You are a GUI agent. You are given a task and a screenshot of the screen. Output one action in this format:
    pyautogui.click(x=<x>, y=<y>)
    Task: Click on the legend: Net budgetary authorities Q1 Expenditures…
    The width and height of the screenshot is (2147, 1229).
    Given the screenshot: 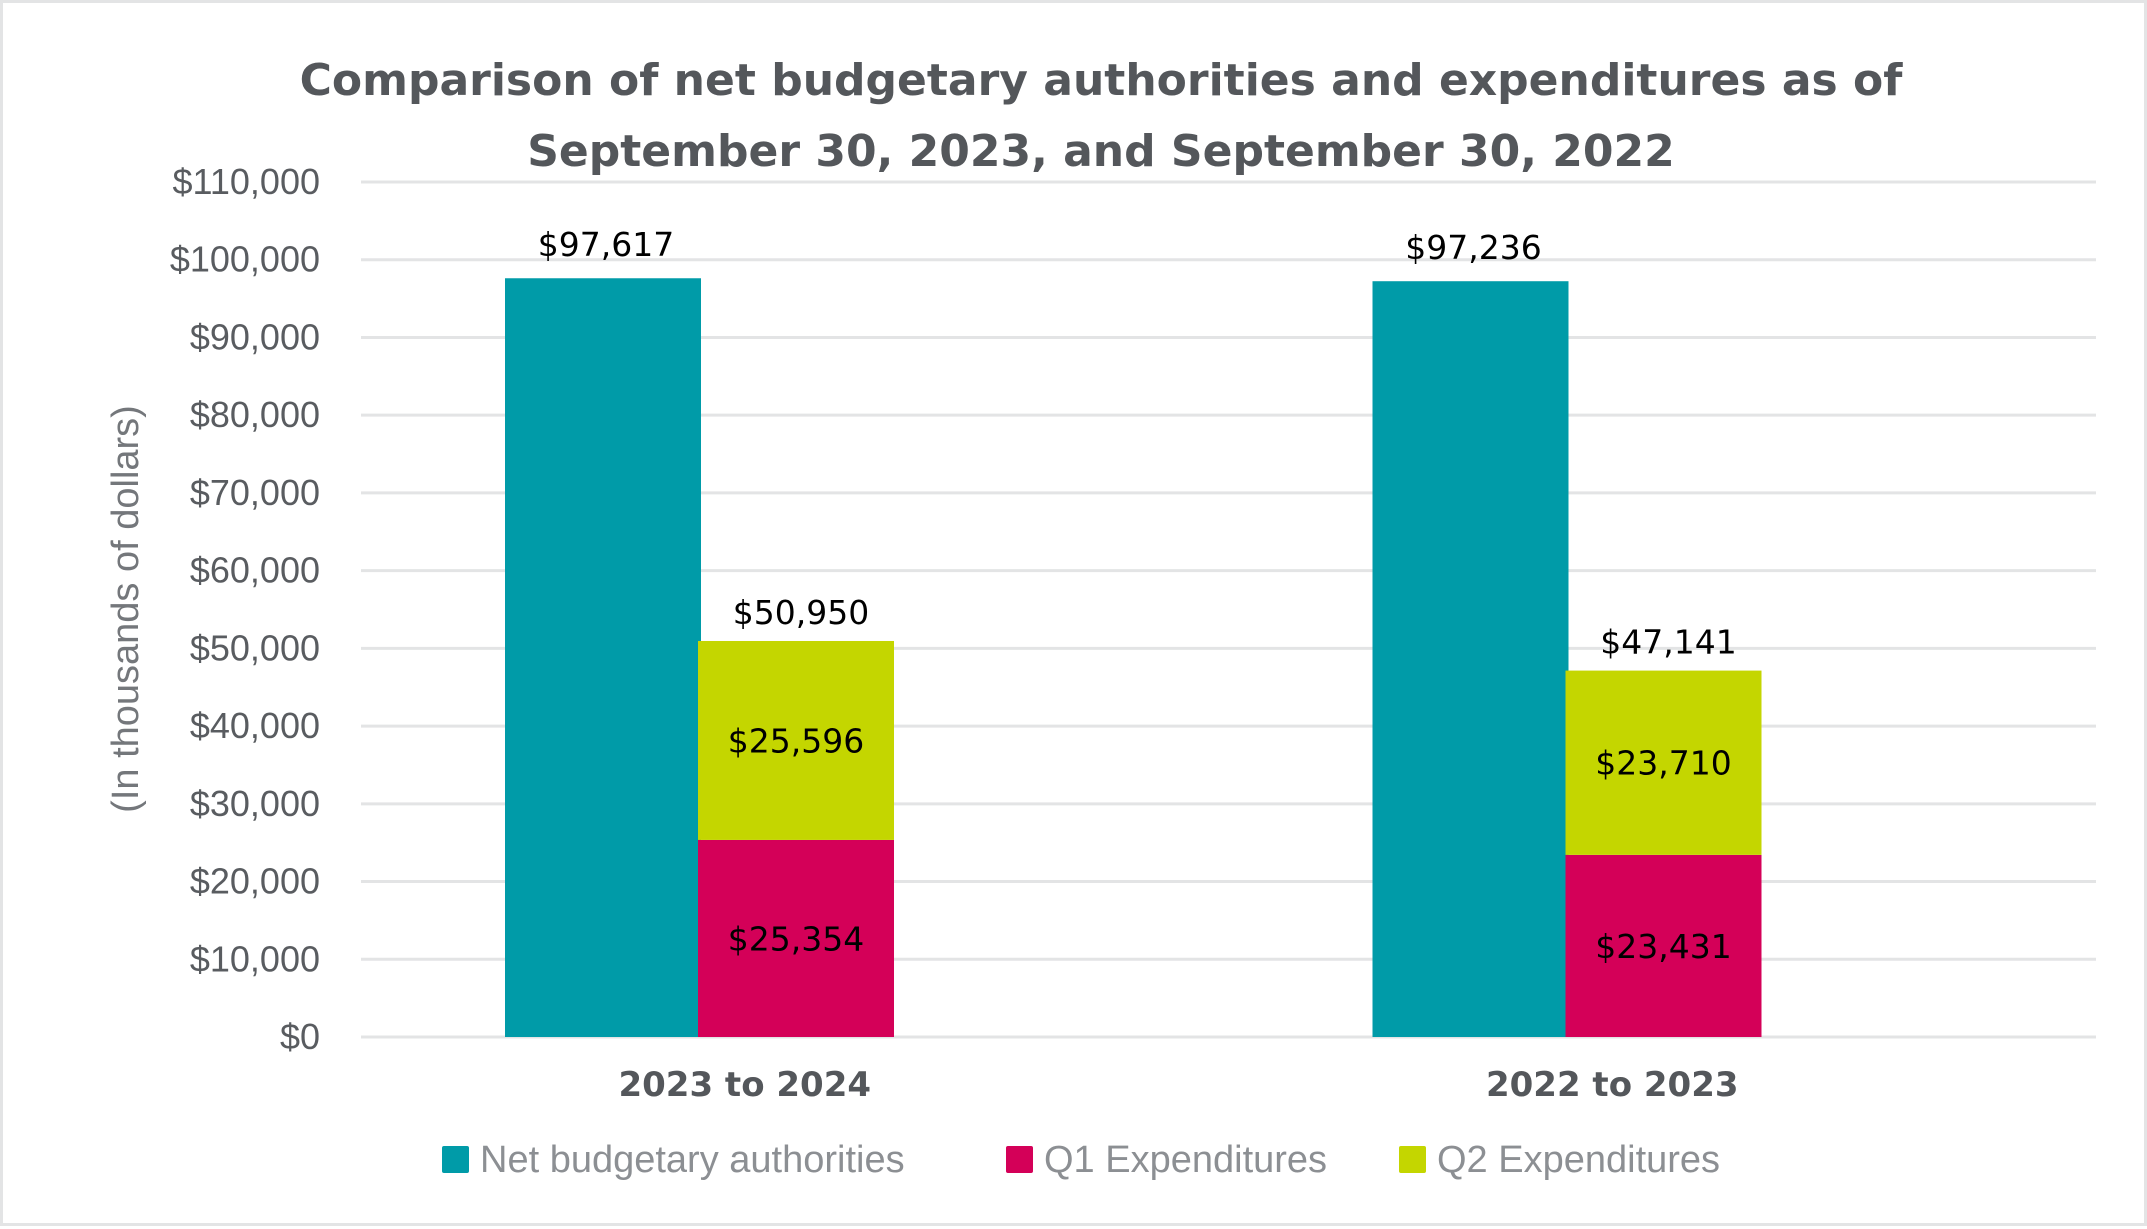 What is the action you would take?
    pyautogui.click(x=1081, y=1160)
    